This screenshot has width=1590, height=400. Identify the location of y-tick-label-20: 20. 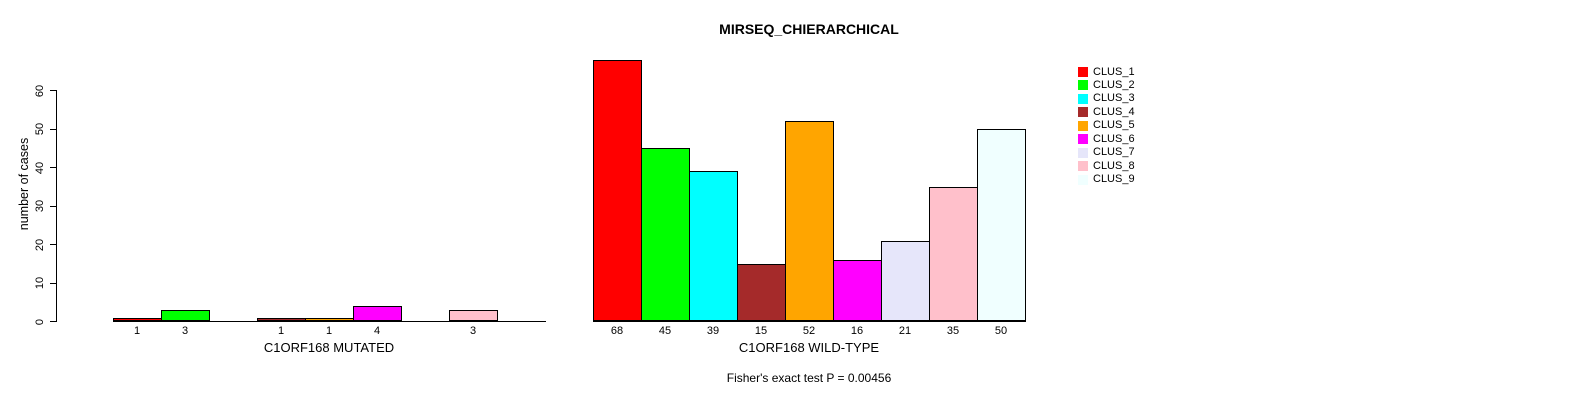
(40, 244).